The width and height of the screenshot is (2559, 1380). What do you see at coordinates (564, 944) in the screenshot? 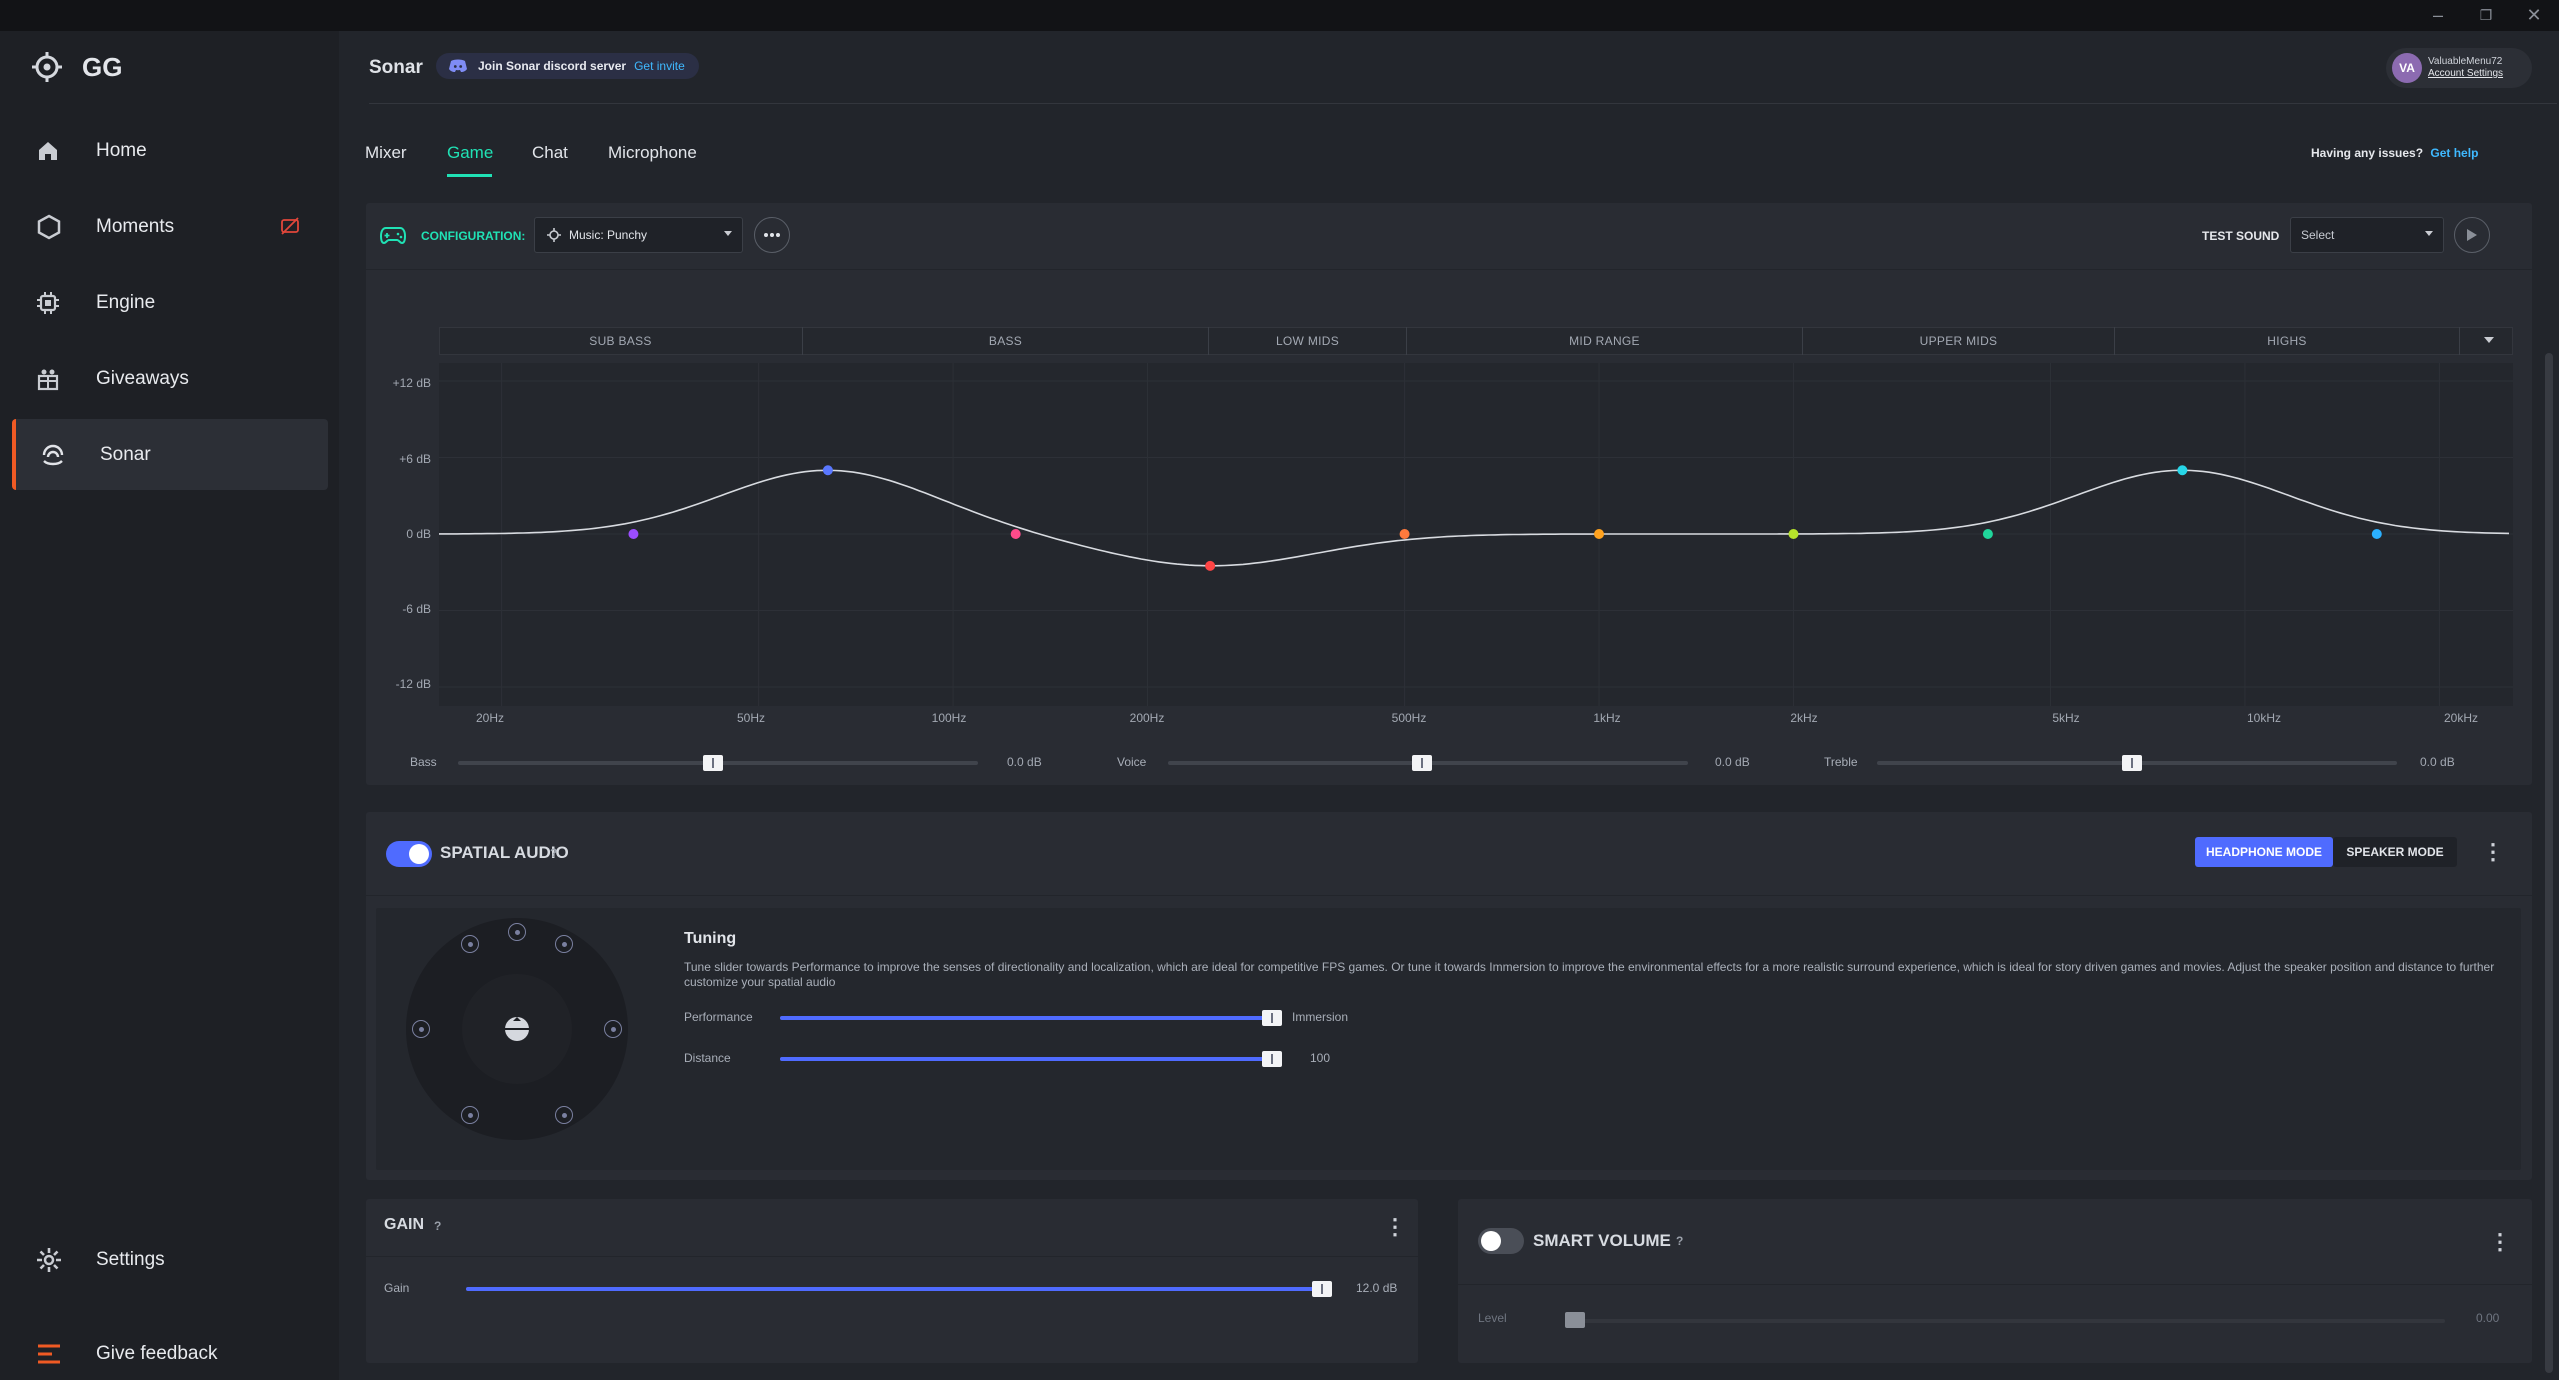
I see `speaker-front-right` at bounding box center [564, 944].